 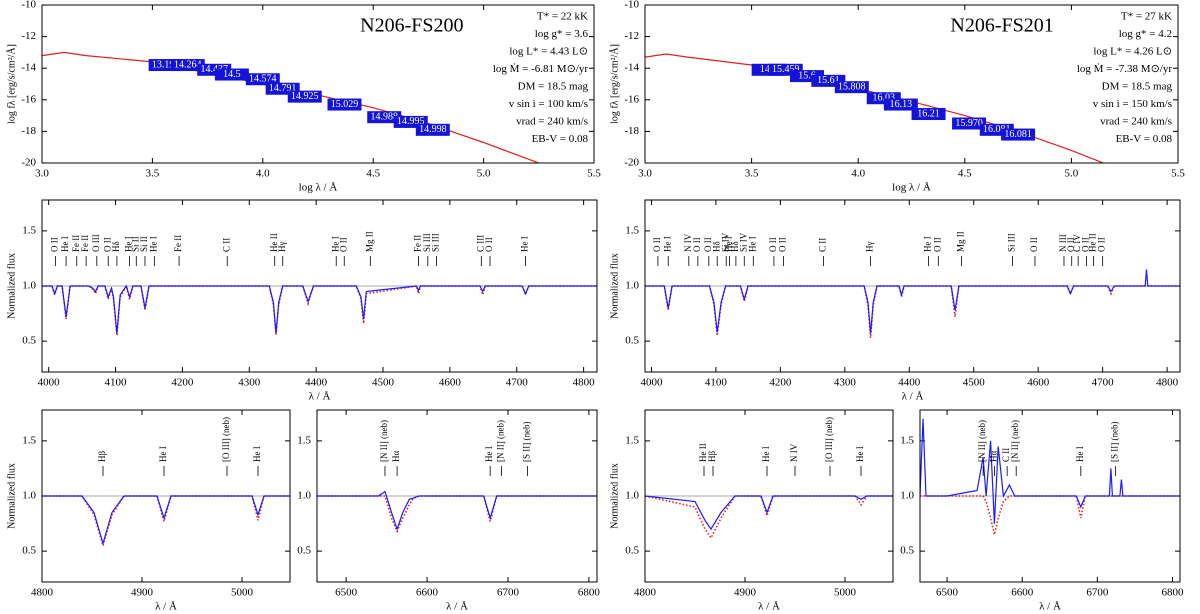 What do you see at coordinates (1132, 104) in the screenshot?
I see `parameter: v sin i = 150 km/s` at bounding box center [1132, 104].